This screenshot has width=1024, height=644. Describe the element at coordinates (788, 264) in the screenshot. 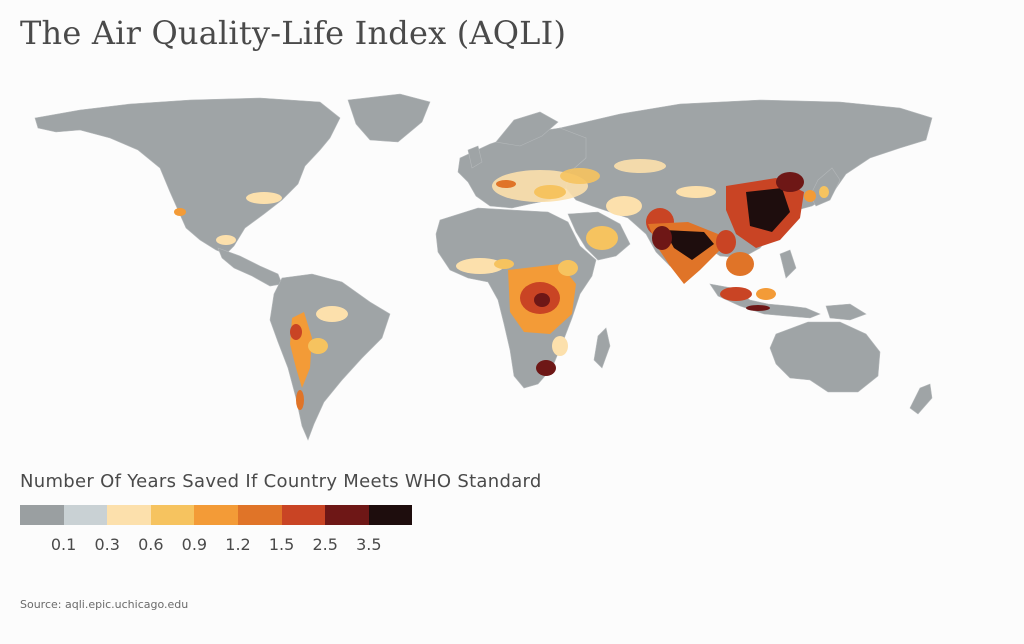

I see `philippines-shape` at that location.